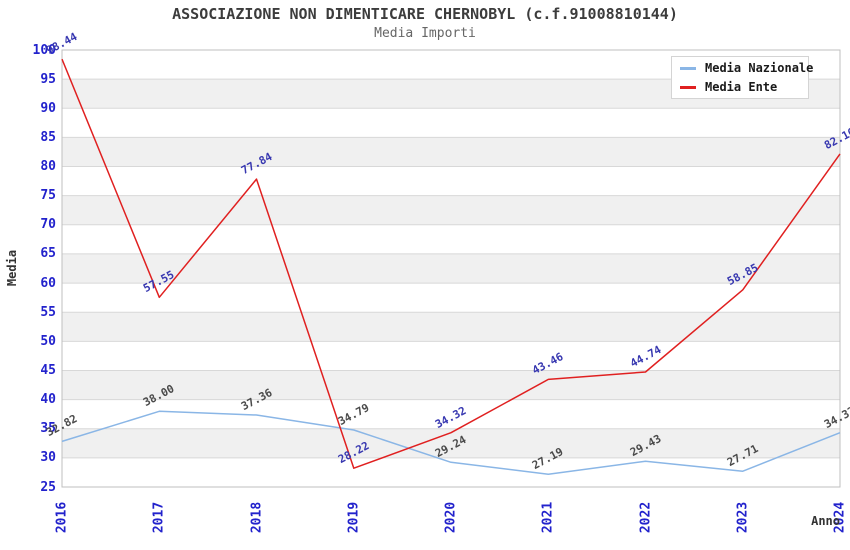 This screenshot has width=850, height=550. I want to click on chart-subtitle: Media Importi, so click(425, 33).